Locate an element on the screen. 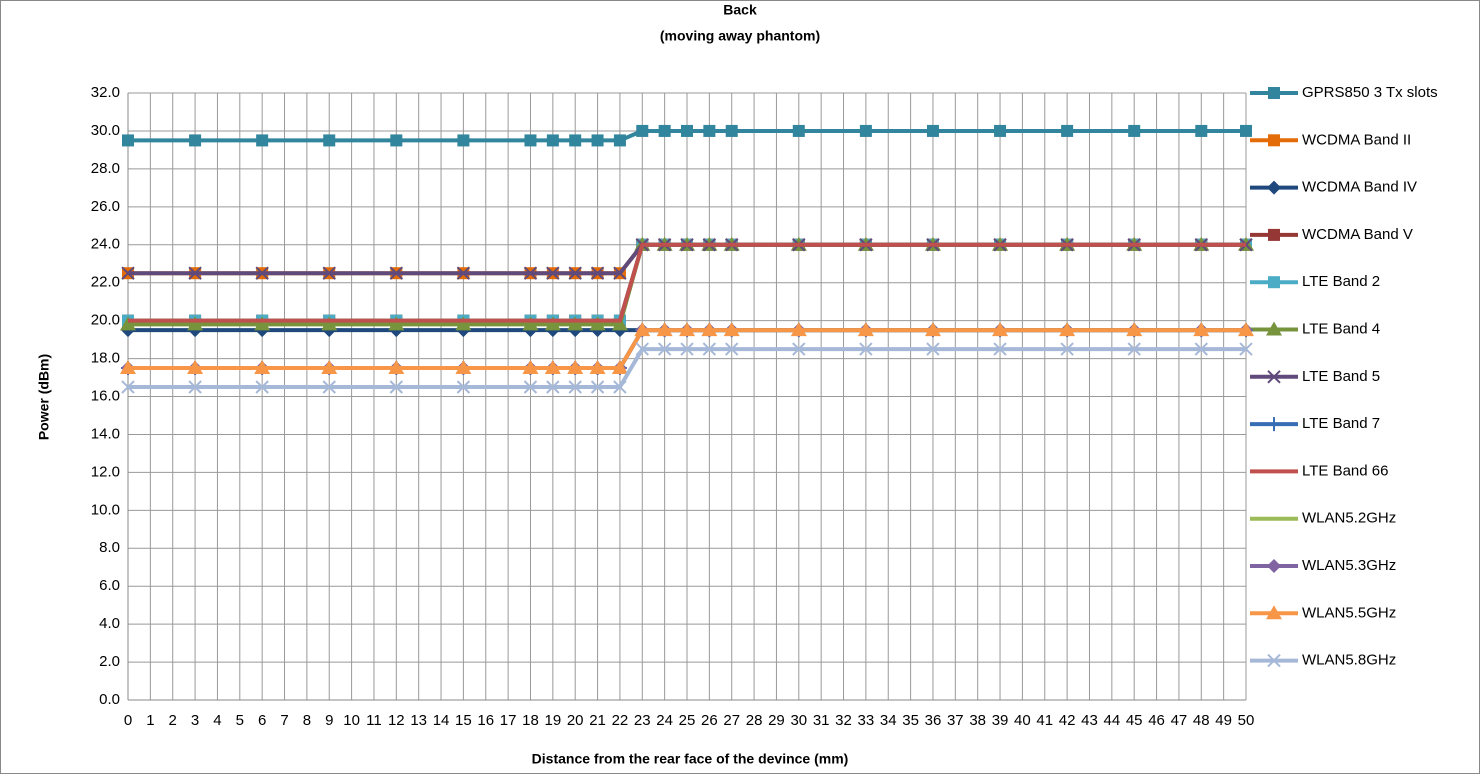  x-tick-label: 39 is located at coordinates (1000, 720).